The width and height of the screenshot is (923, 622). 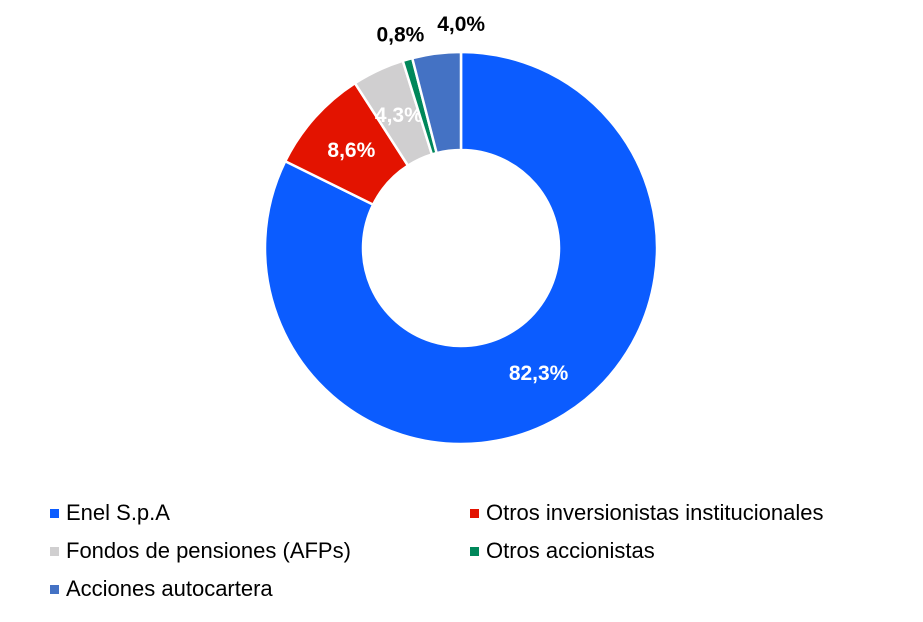 I want to click on legend-label: Otros accionistas, so click(x=570, y=550).